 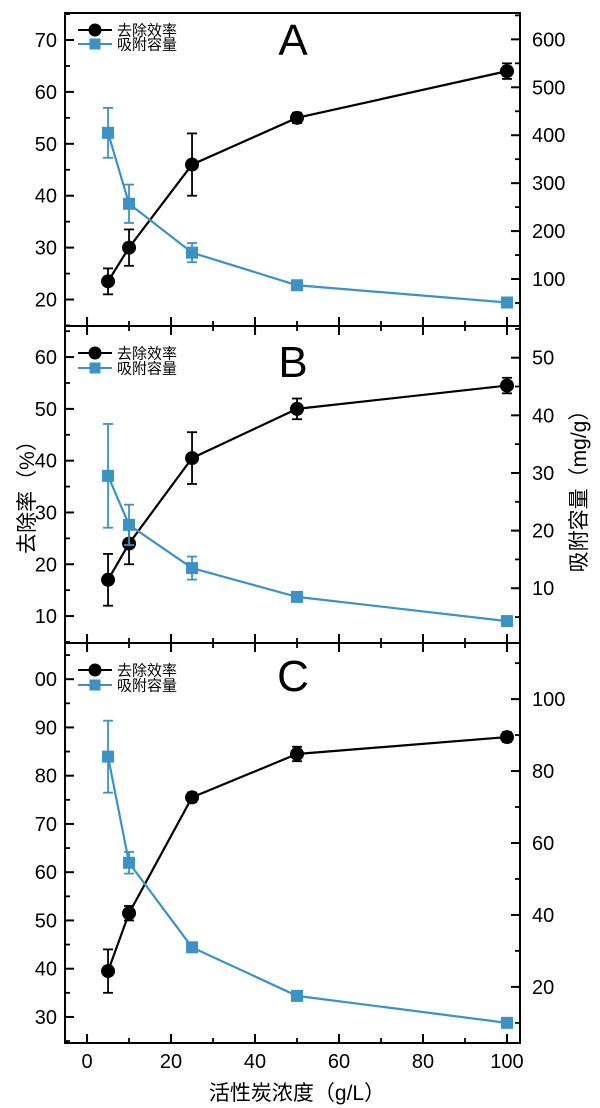 I want to click on y-tick-label: 600, so click(x=548, y=40).